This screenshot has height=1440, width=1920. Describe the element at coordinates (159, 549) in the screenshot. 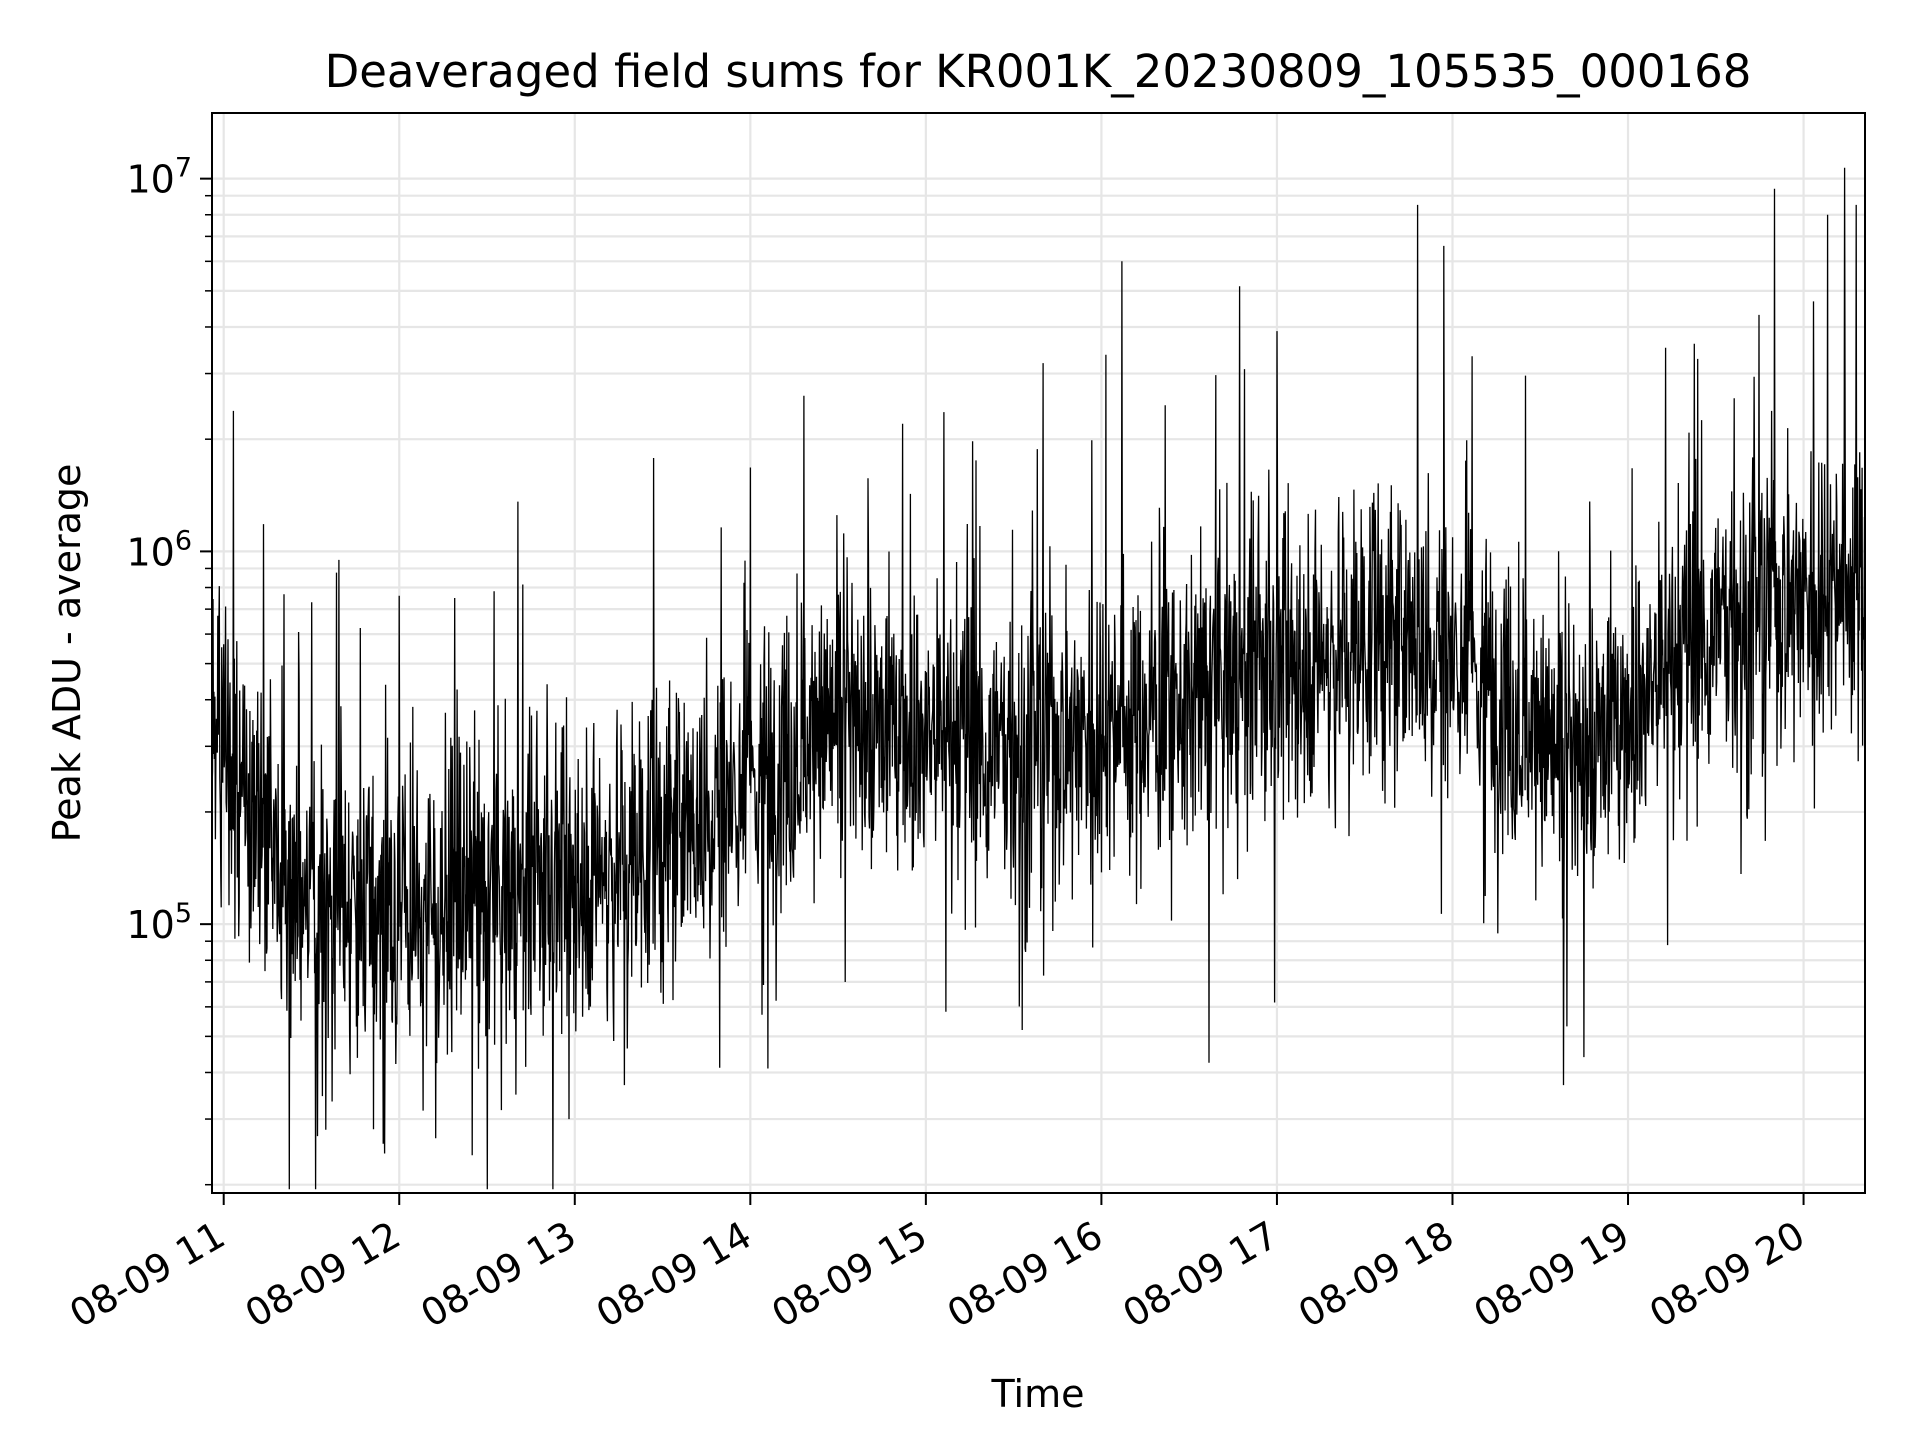

I see `y-tick-label: 106` at that location.